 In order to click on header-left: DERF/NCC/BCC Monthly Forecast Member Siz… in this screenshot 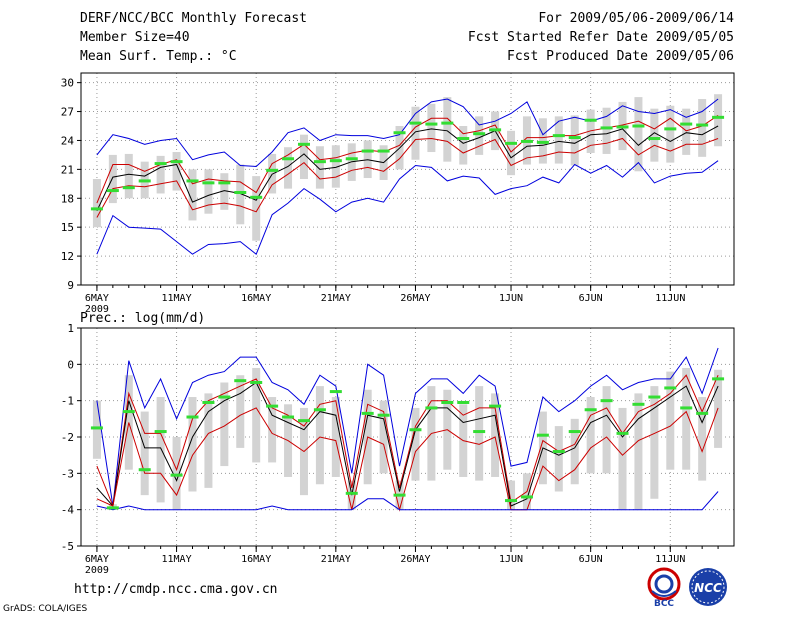, I will do `click(193, 37)`.